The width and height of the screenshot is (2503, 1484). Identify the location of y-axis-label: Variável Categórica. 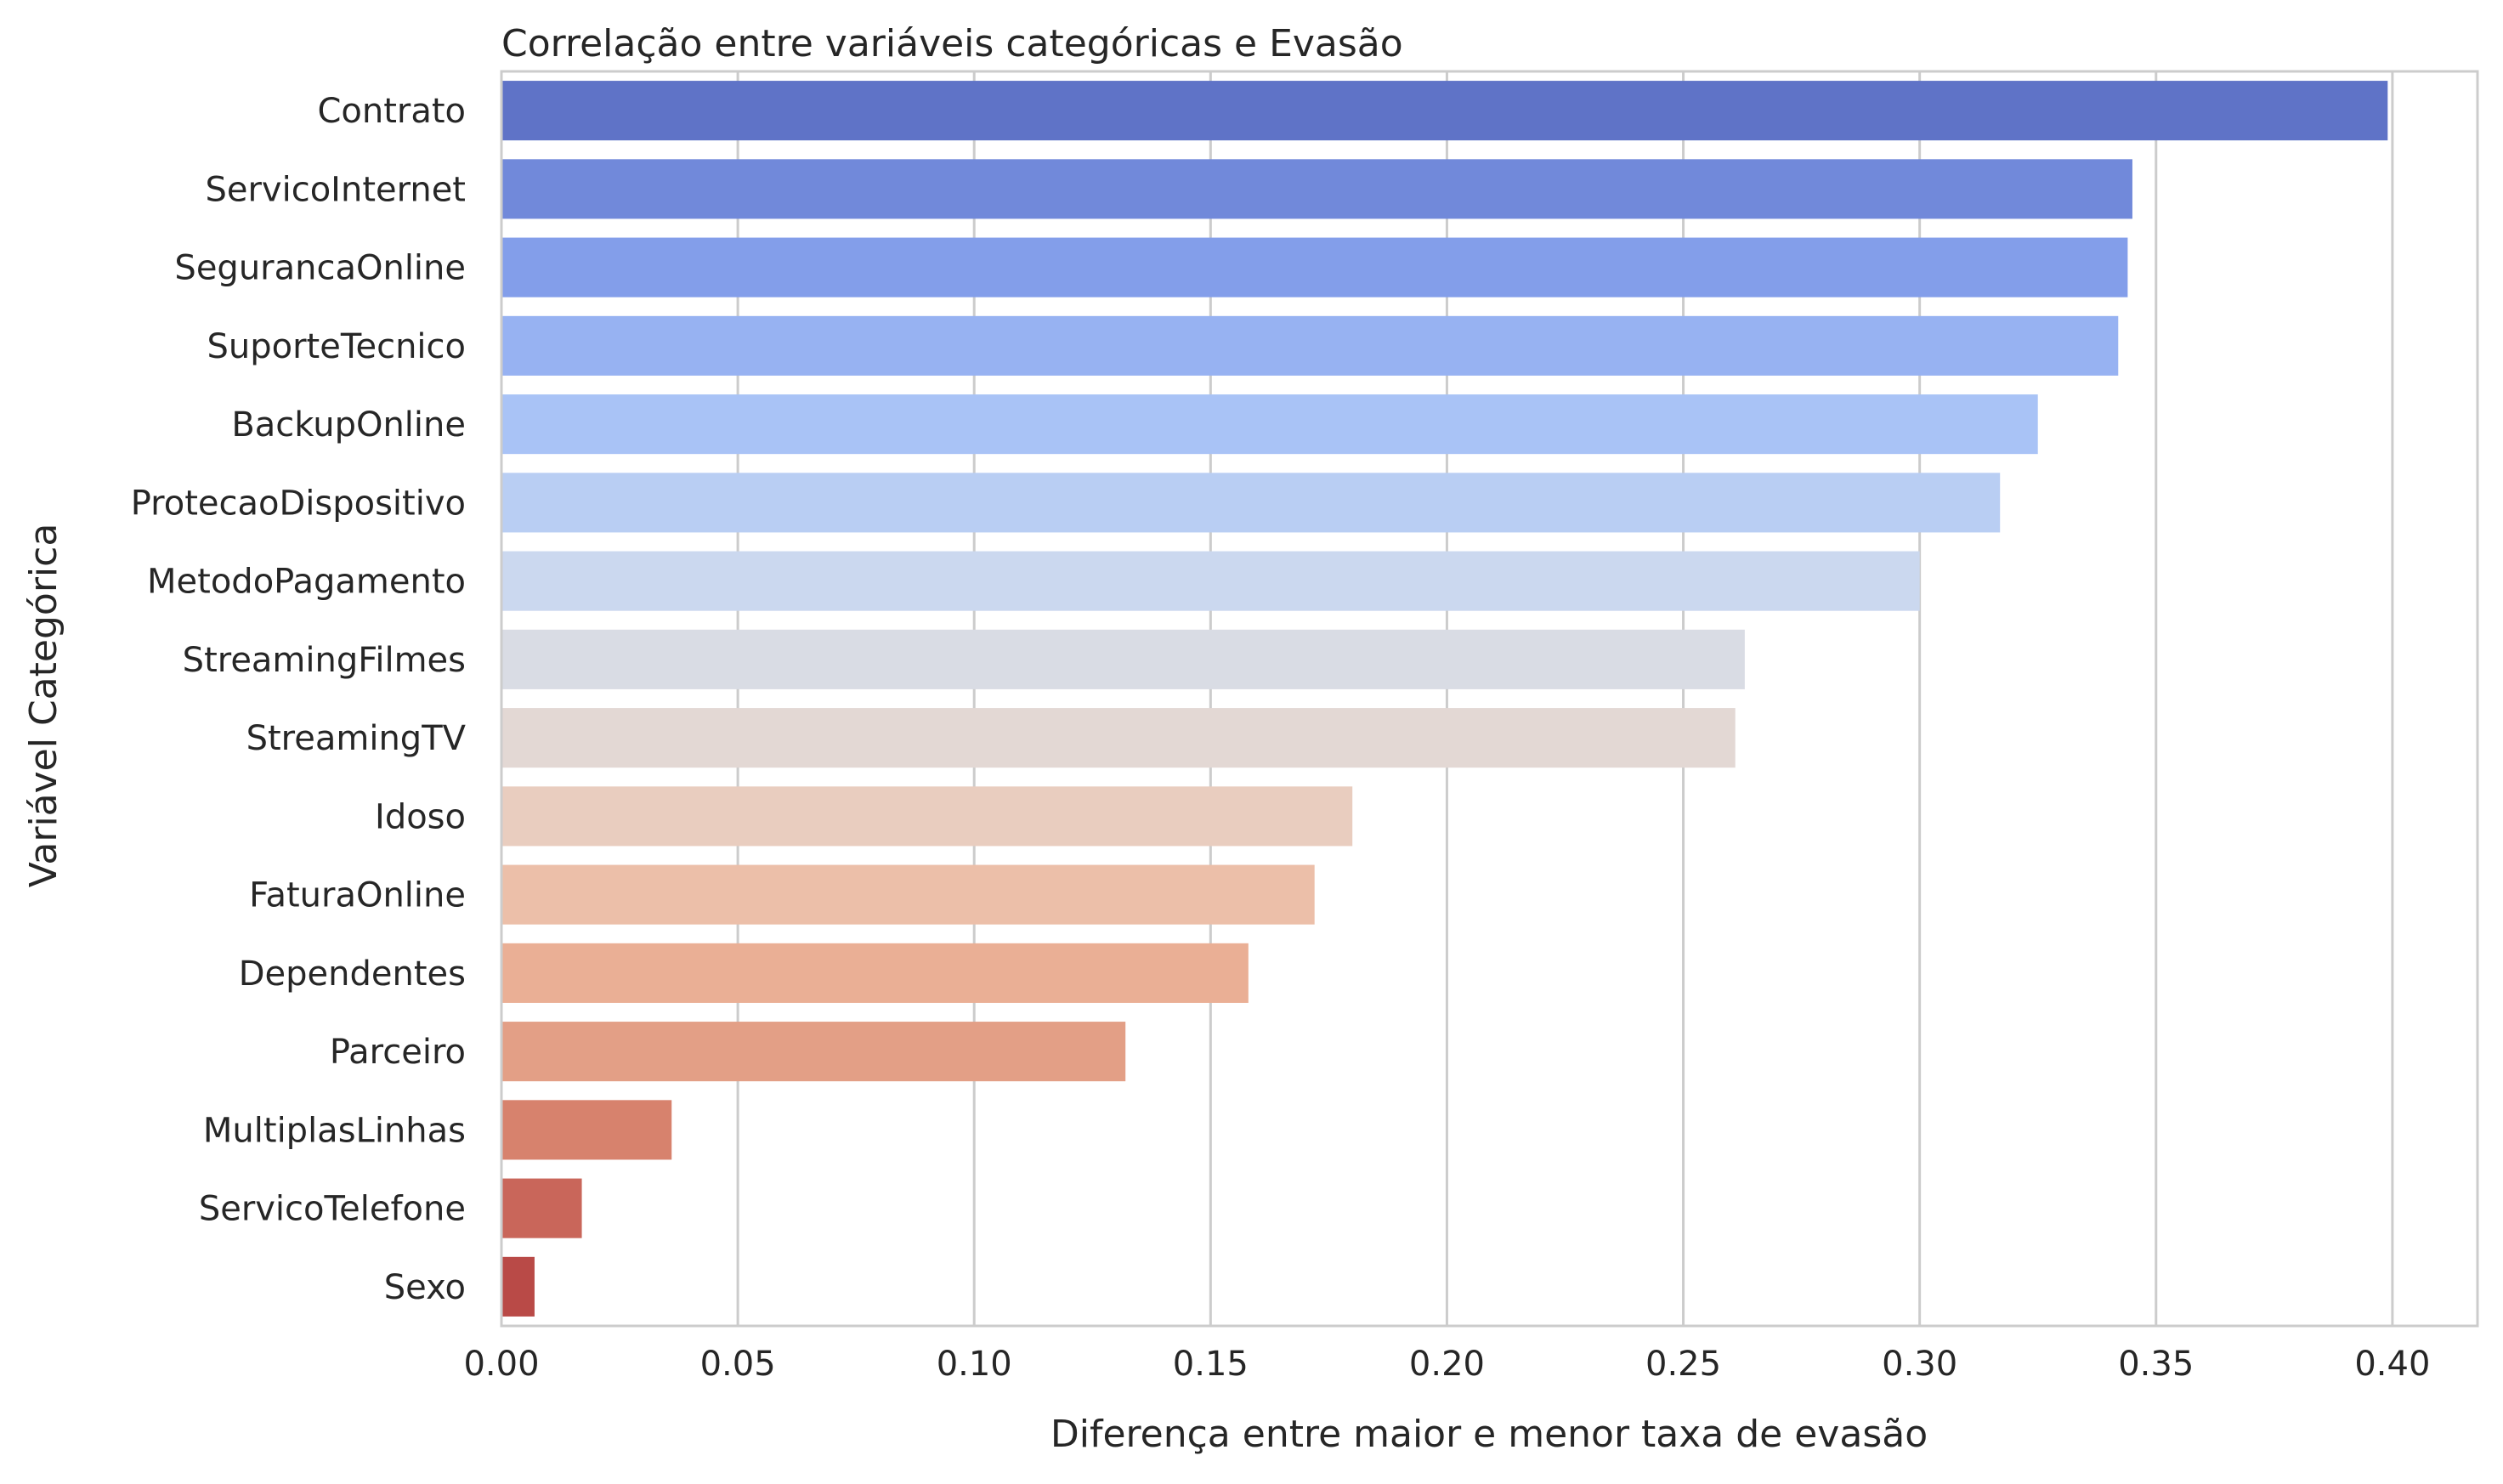
(43, 706).